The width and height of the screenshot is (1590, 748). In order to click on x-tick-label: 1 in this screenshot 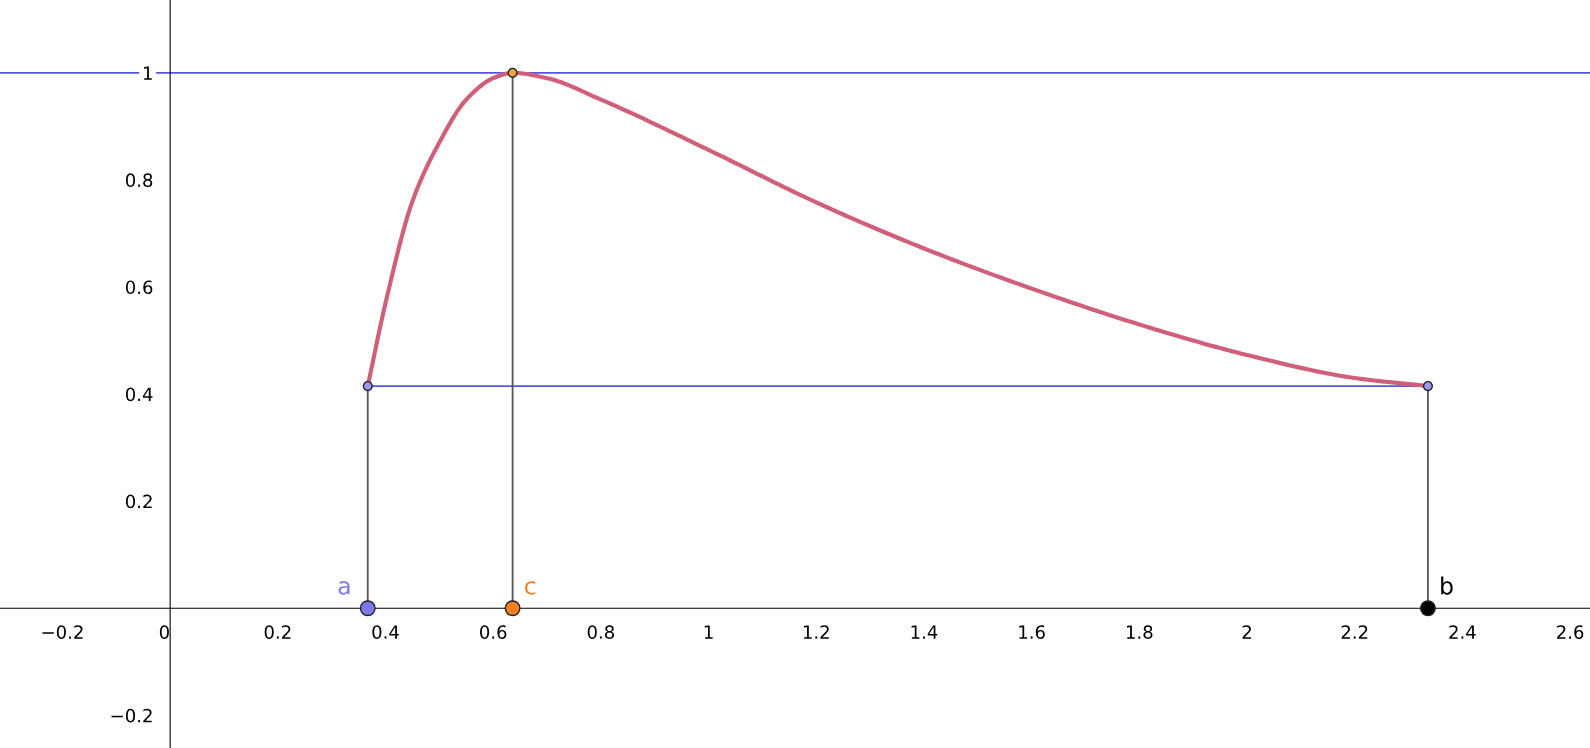, I will do `click(708, 632)`.